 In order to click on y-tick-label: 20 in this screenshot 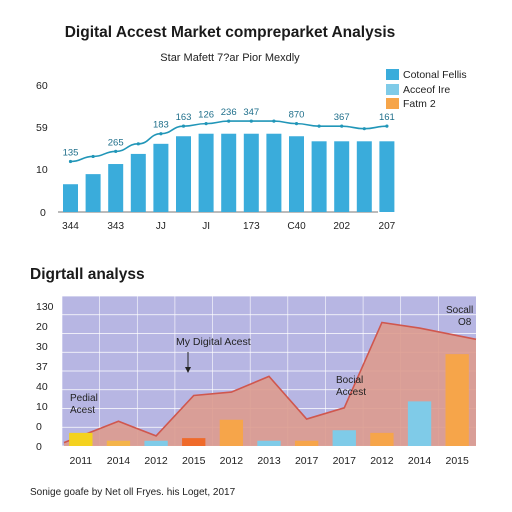, I will do `click(42, 327)`.